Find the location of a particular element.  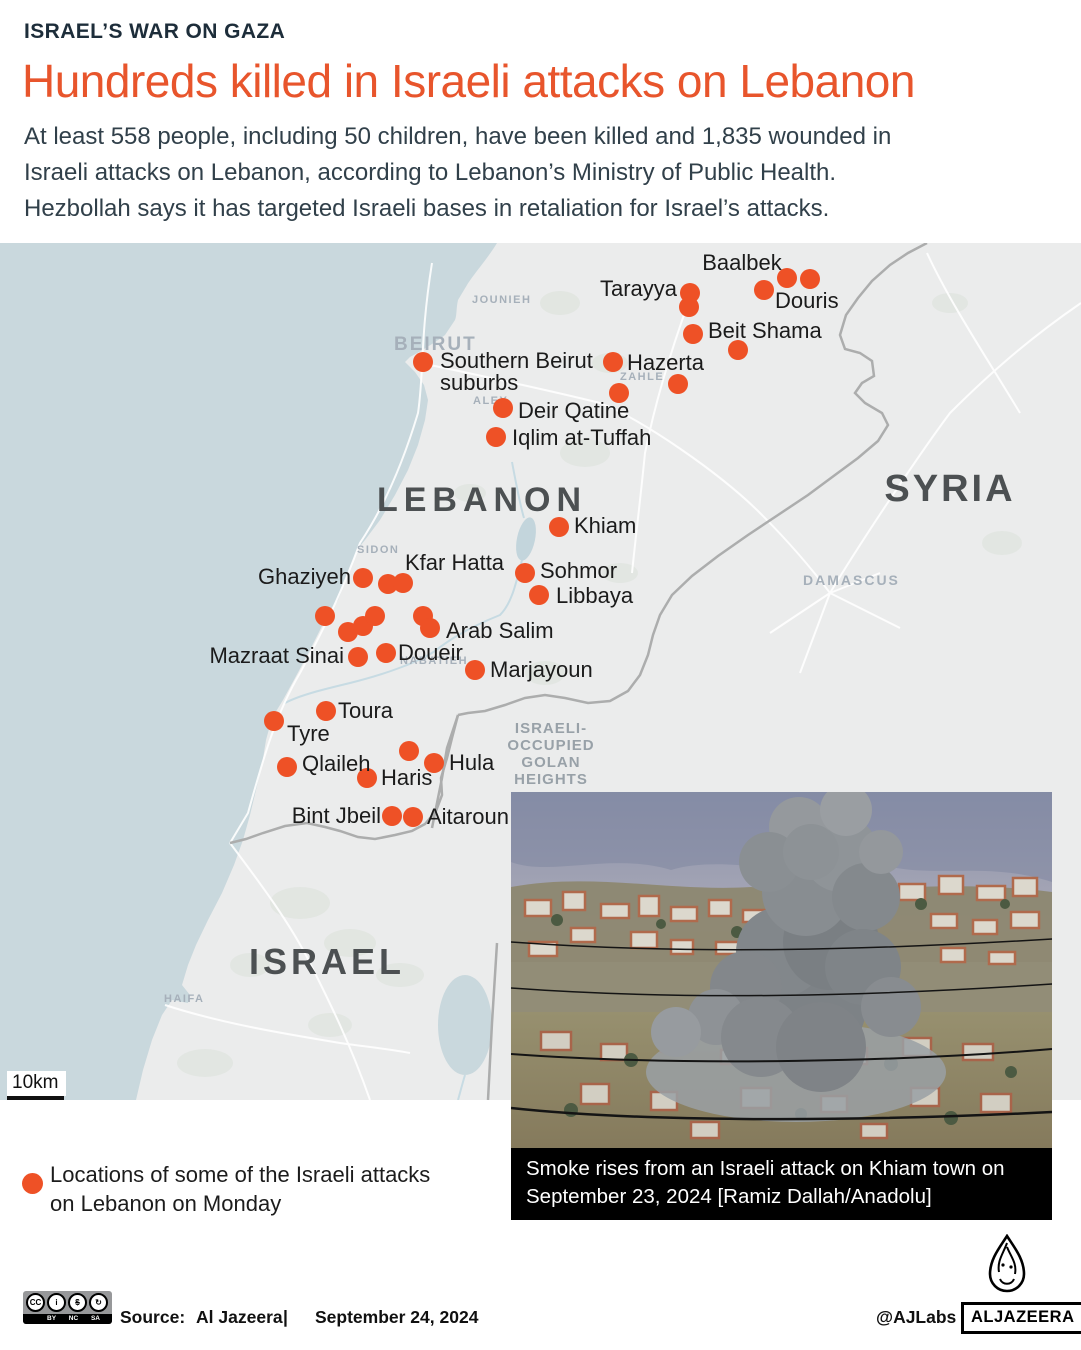

smoke-photo is located at coordinates (781, 970).